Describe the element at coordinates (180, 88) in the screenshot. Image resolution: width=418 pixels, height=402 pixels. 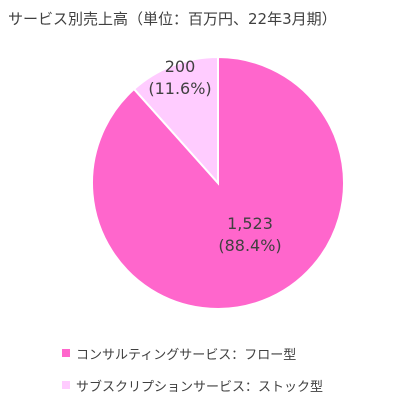
I see `data-label-subscription-percent: (11.6%)` at that location.